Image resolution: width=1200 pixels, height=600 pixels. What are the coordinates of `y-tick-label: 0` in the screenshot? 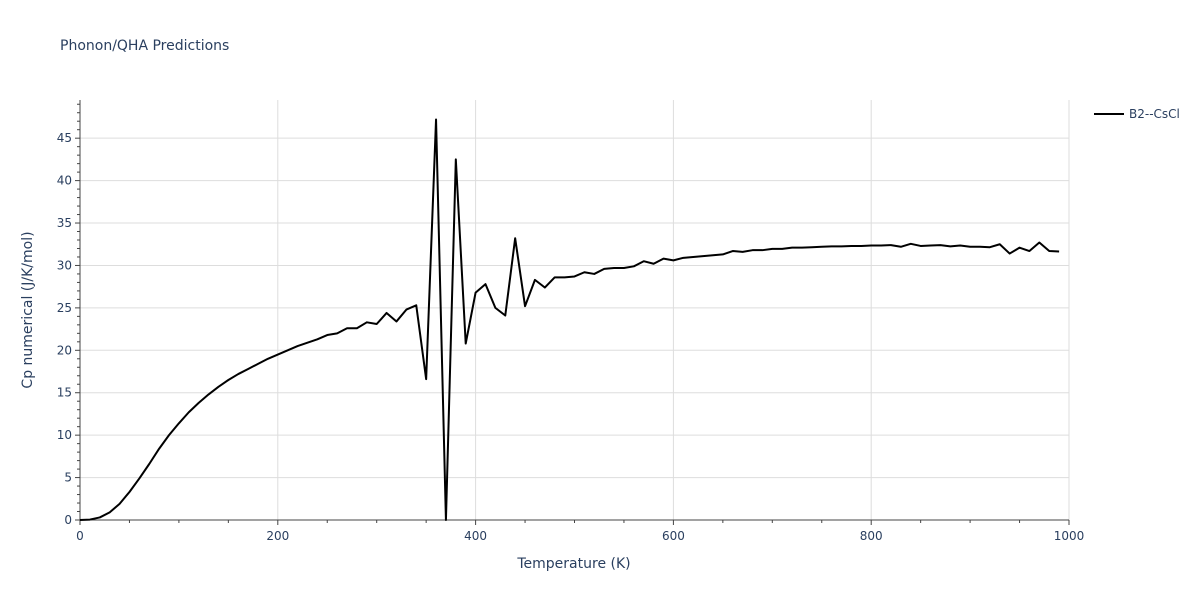 It's located at (68, 520).